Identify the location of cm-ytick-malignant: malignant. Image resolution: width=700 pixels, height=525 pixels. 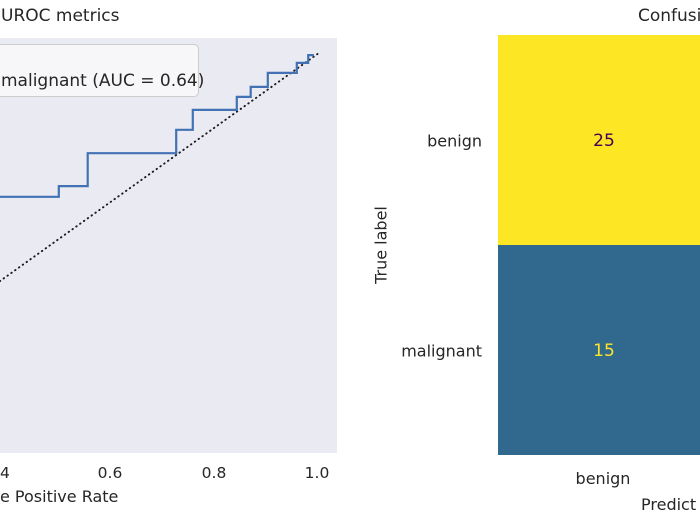
(441, 351).